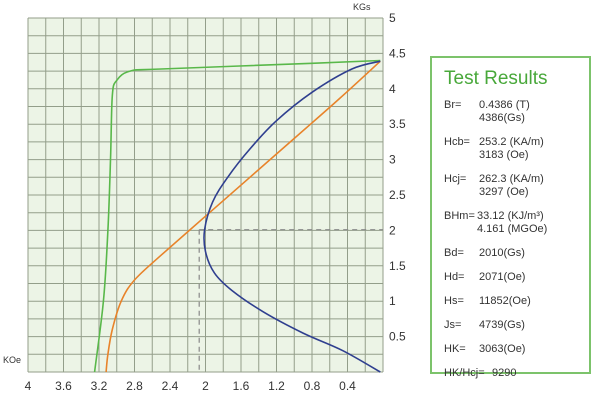  Describe the element at coordinates (392, 18) in the screenshot. I see `y-tick-label: 5` at that location.